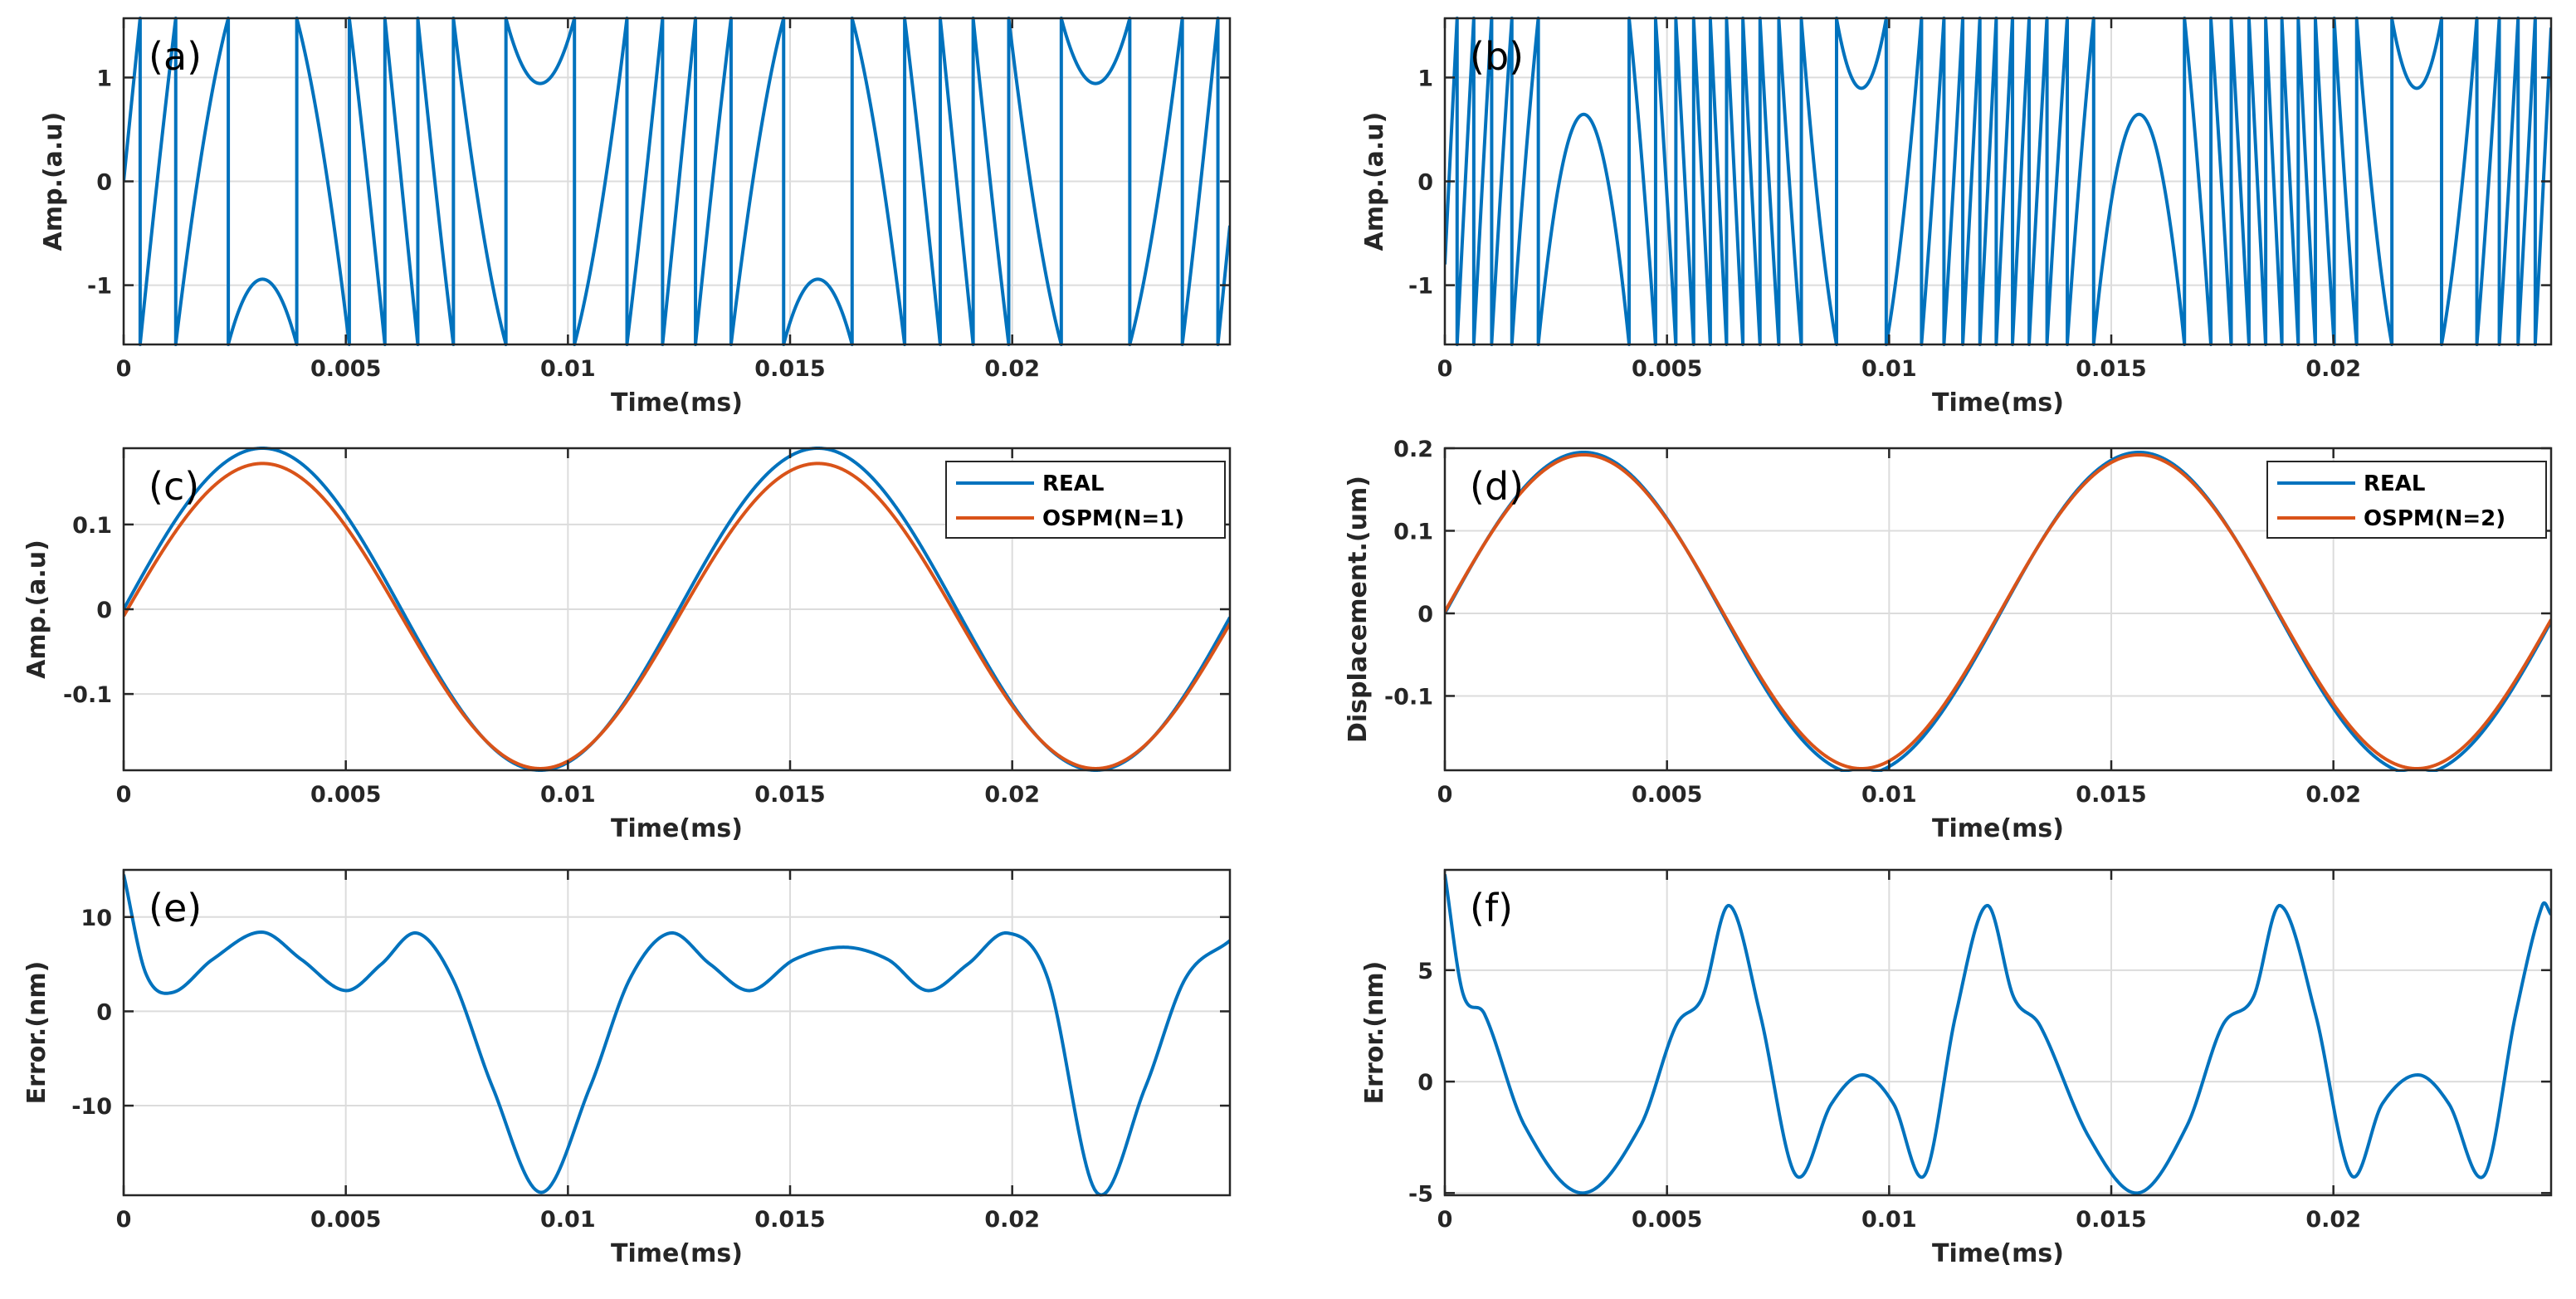  What do you see at coordinates (96, 918) in the screenshot?
I see `y-tick-label: 10` at bounding box center [96, 918].